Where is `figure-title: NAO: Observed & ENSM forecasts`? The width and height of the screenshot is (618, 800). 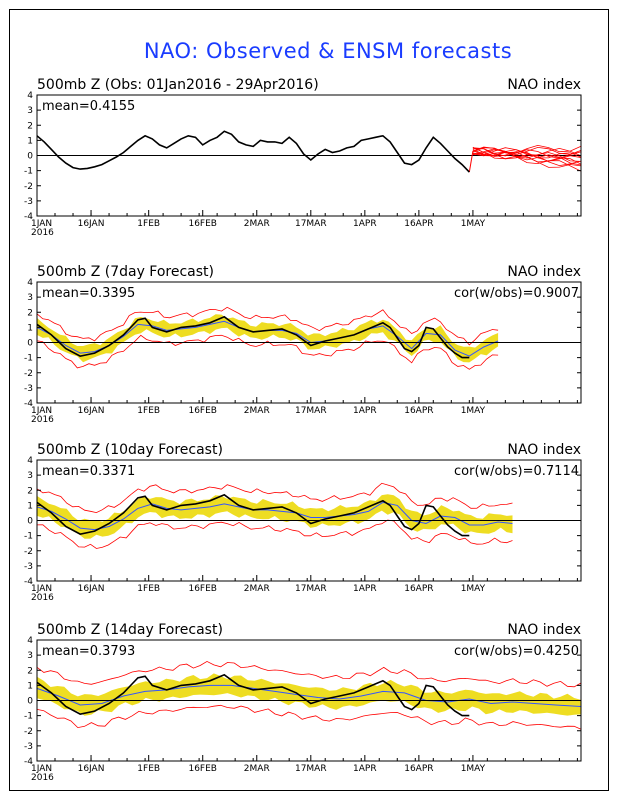 figure-title: NAO: Observed & ENSM forecasts is located at coordinates (328, 51).